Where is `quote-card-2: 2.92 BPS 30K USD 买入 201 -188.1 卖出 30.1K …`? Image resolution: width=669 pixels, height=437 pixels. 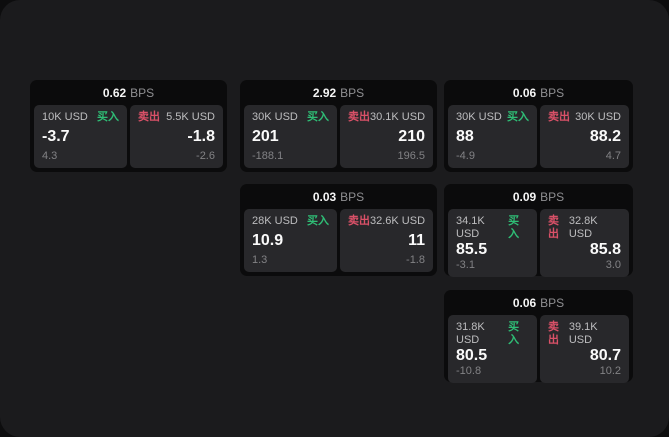 quote-card-2: 2.92 BPS 30K USD 买入 201 -188.1 卖出 30.1K … is located at coordinates (338, 126).